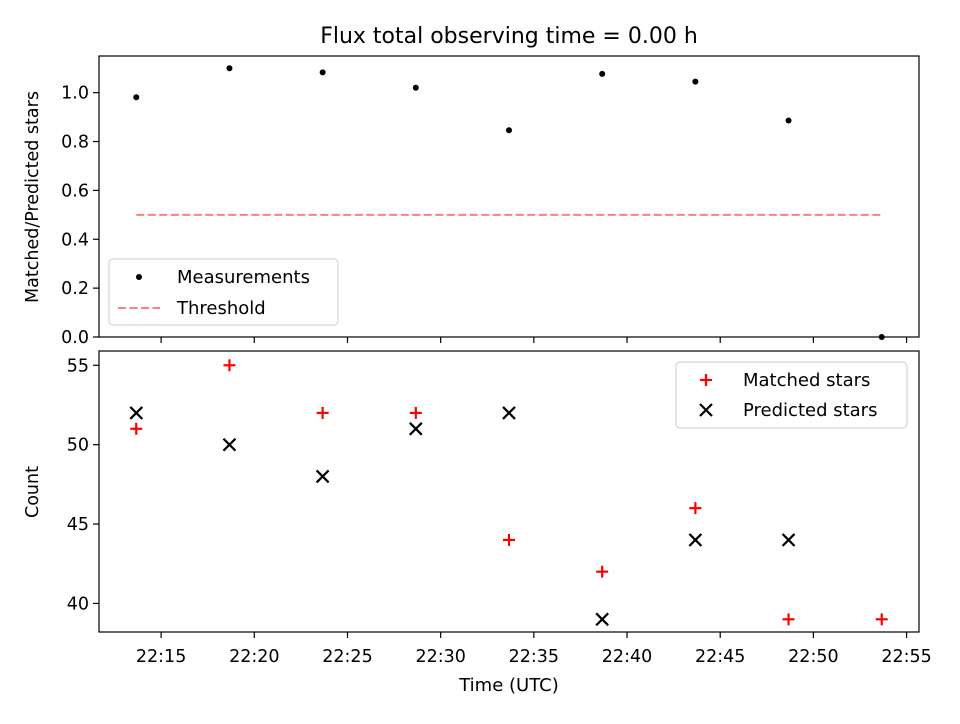 The width and height of the screenshot is (960, 724). Describe the element at coordinates (78, 525) in the screenshot. I see `bottom-y-tick-label: 45` at that location.